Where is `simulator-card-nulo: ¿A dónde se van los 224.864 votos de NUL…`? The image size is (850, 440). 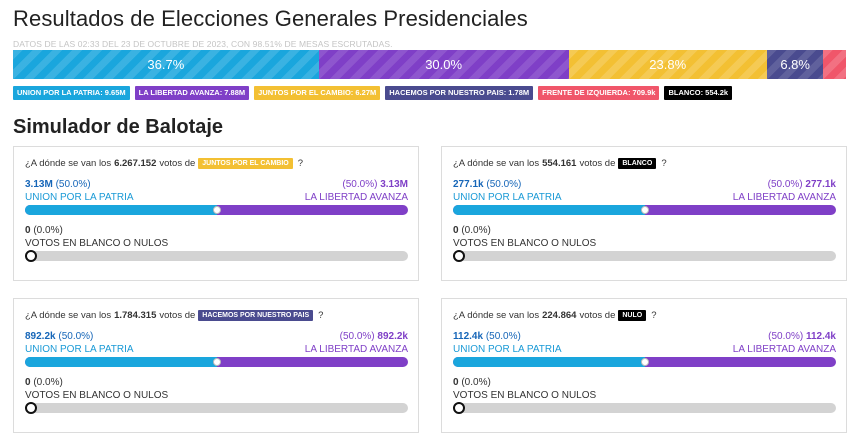 simulator-card-nulo: ¿A dónde se van los 224.864 votos de NUL… is located at coordinates (644, 365).